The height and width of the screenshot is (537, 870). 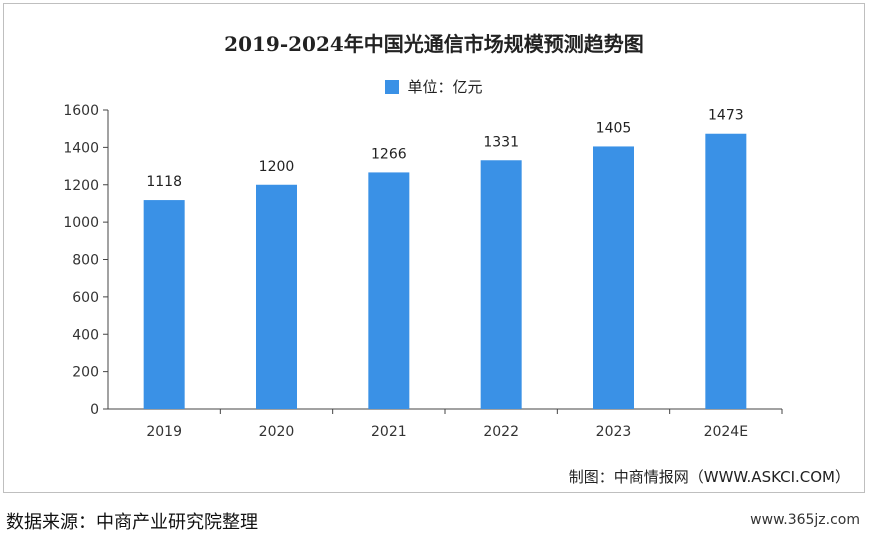 I want to click on x-tick-label: 2024E, so click(x=726, y=432).